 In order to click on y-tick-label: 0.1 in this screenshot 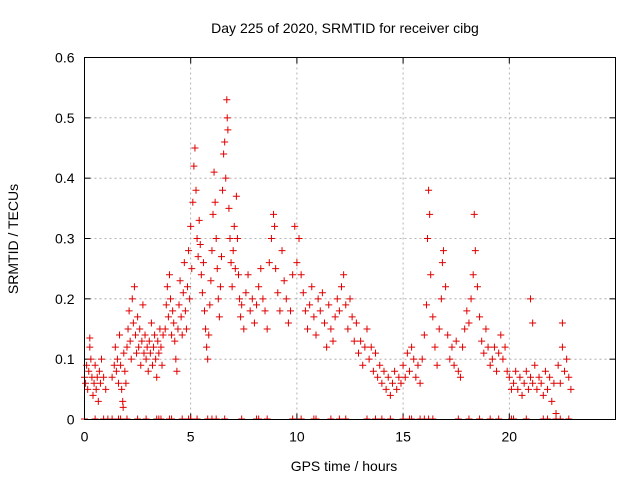, I will do `click(65, 359)`.